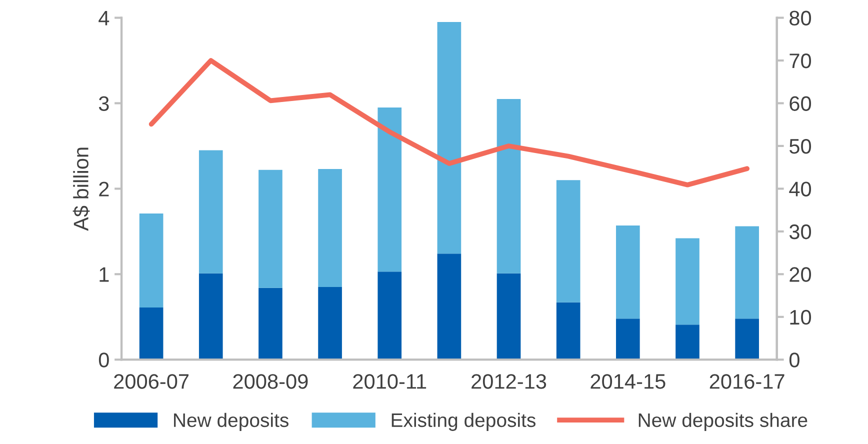 This screenshot has height=444, width=868. What do you see at coordinates (801, 18) in the screenshot?
I see `y2-tick-label: 80` at bounding box center [801, 18].